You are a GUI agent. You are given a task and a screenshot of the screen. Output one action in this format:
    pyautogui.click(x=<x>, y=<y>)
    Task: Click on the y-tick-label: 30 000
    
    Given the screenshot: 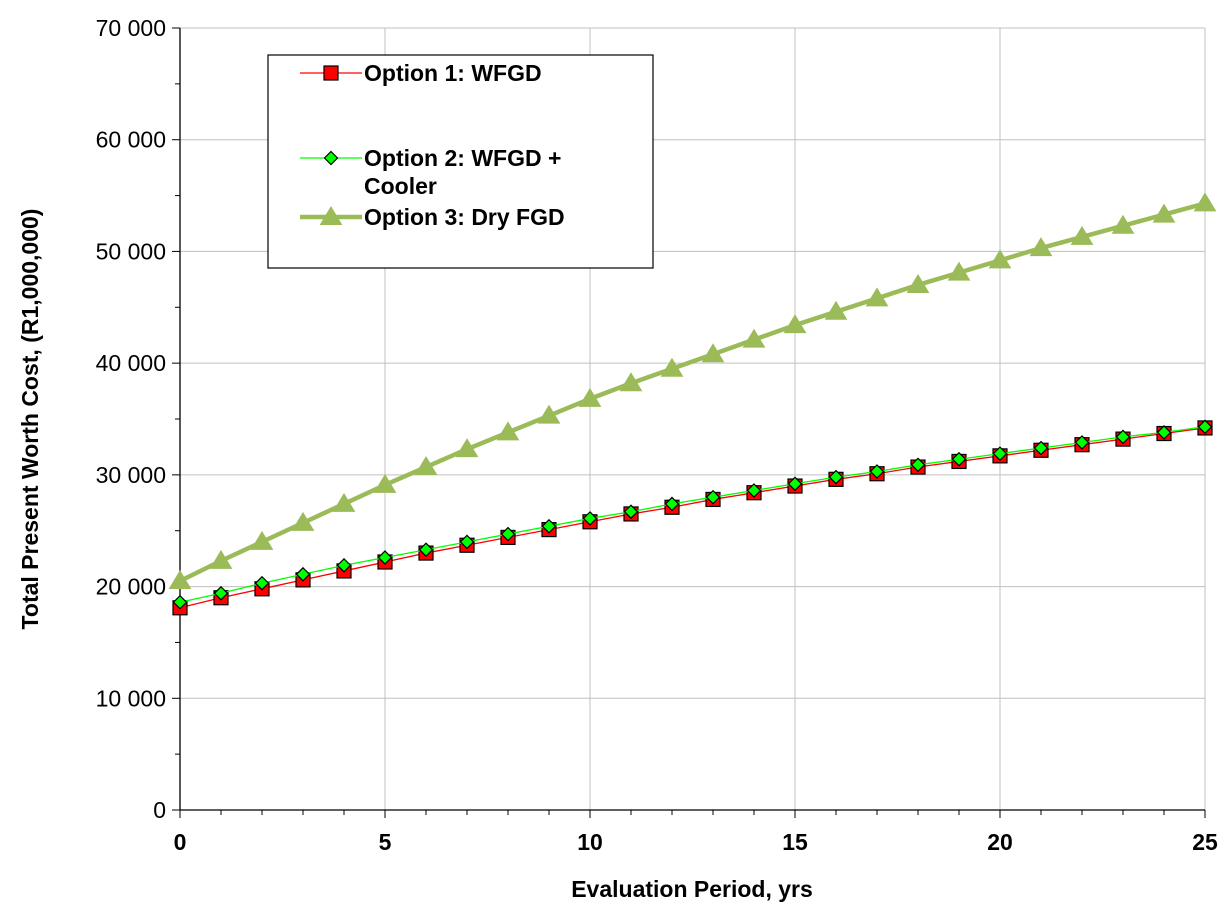 What is the action you would take?
    pyautogui.click(x=131, y=475)
    